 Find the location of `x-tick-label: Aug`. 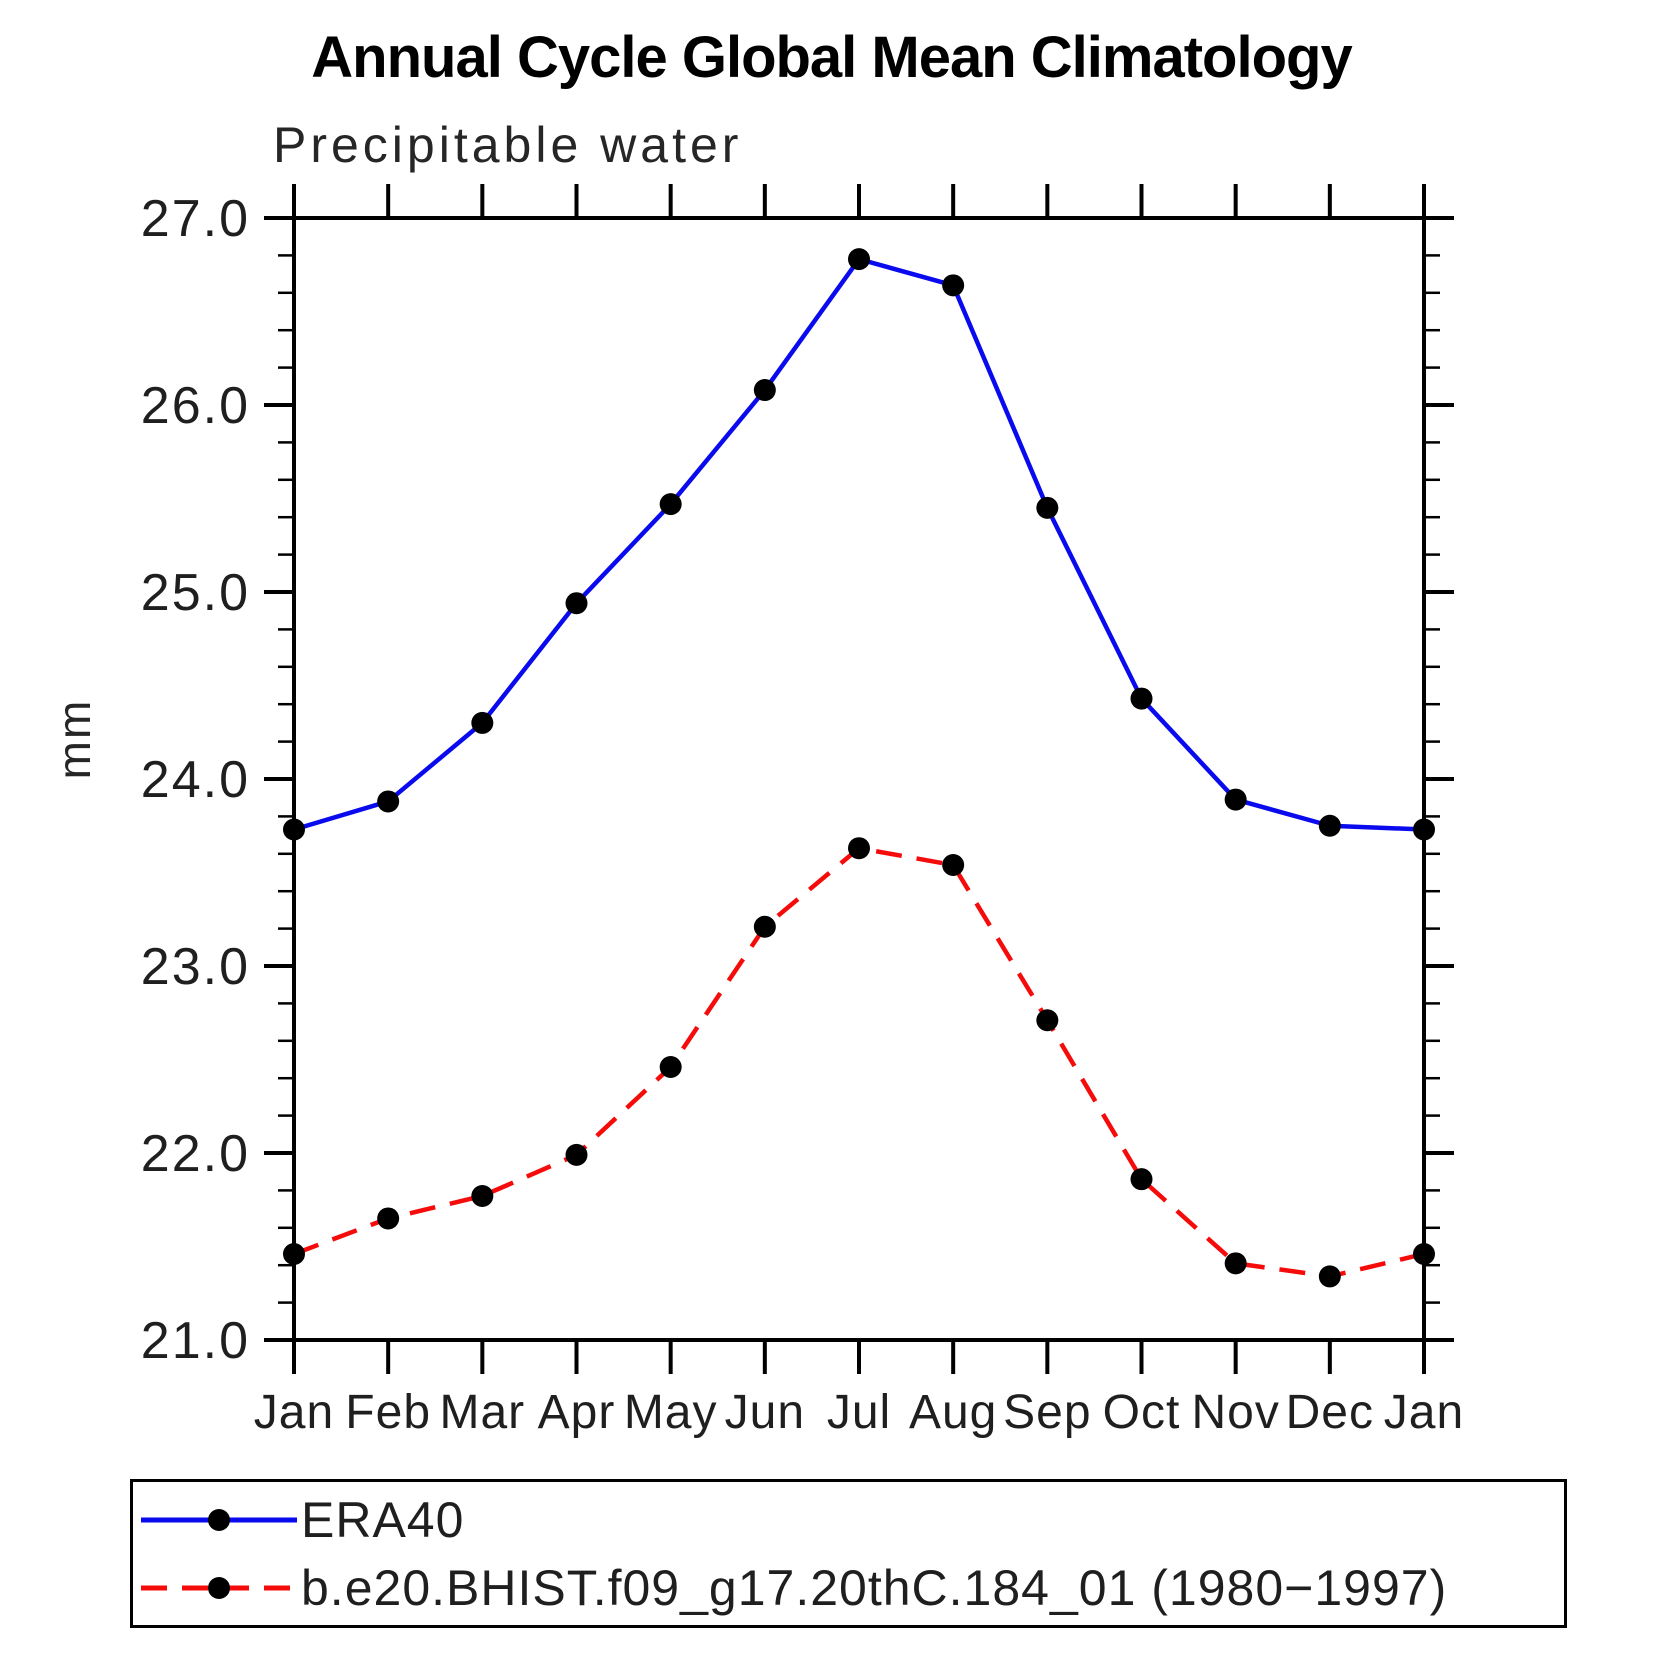

x-tick-label: Aug is located at coordinates (953, 1412).